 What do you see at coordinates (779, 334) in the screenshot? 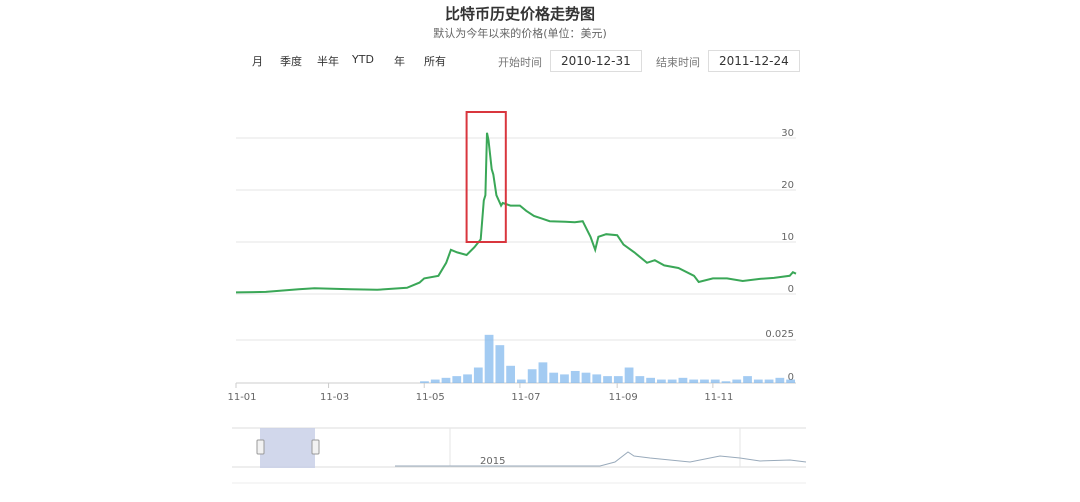
I see `volume-y-tick-label: 0.025` at bounding box center [779, 334].